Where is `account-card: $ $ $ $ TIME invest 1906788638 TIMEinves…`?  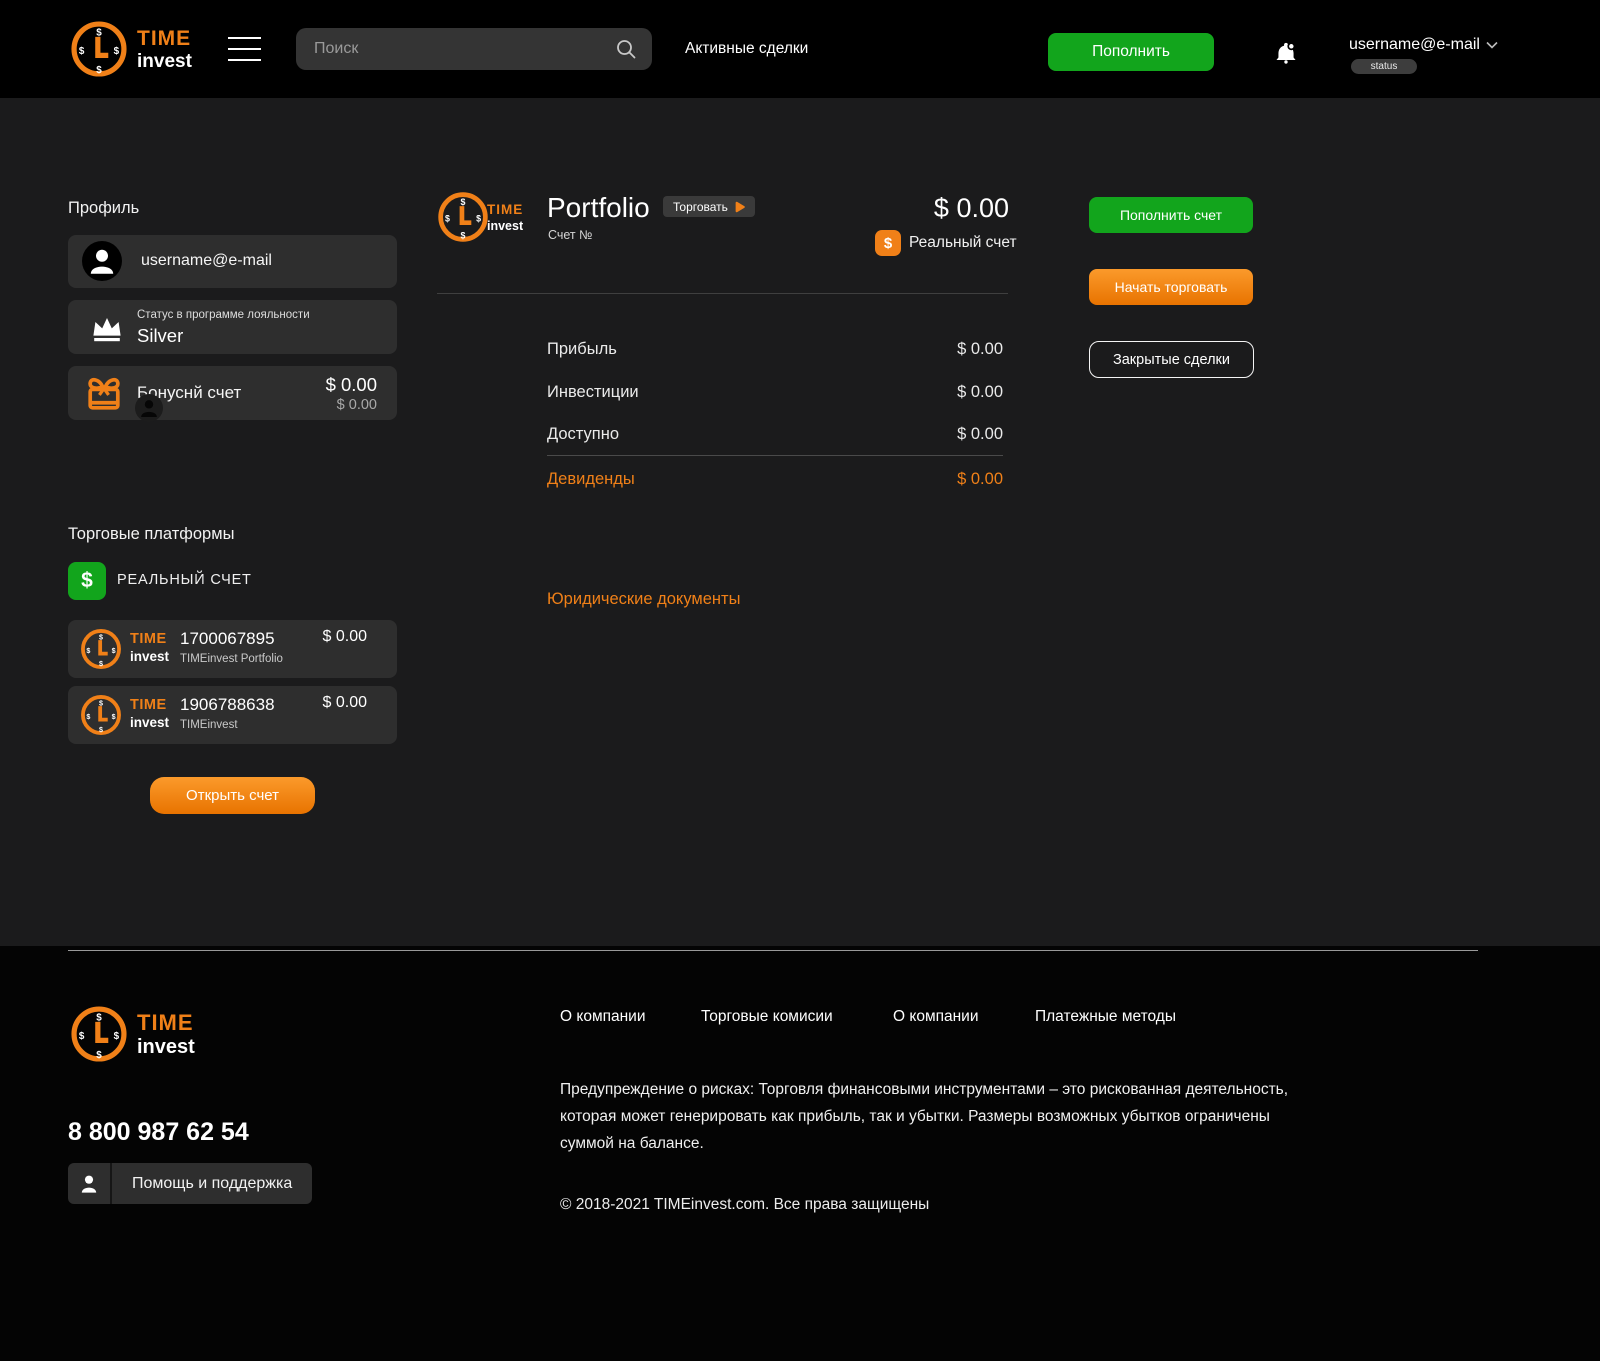 account-card: $ $ $ $ TIME invest 1906788638 TIMEinves… is located at coordinates (232, 715).